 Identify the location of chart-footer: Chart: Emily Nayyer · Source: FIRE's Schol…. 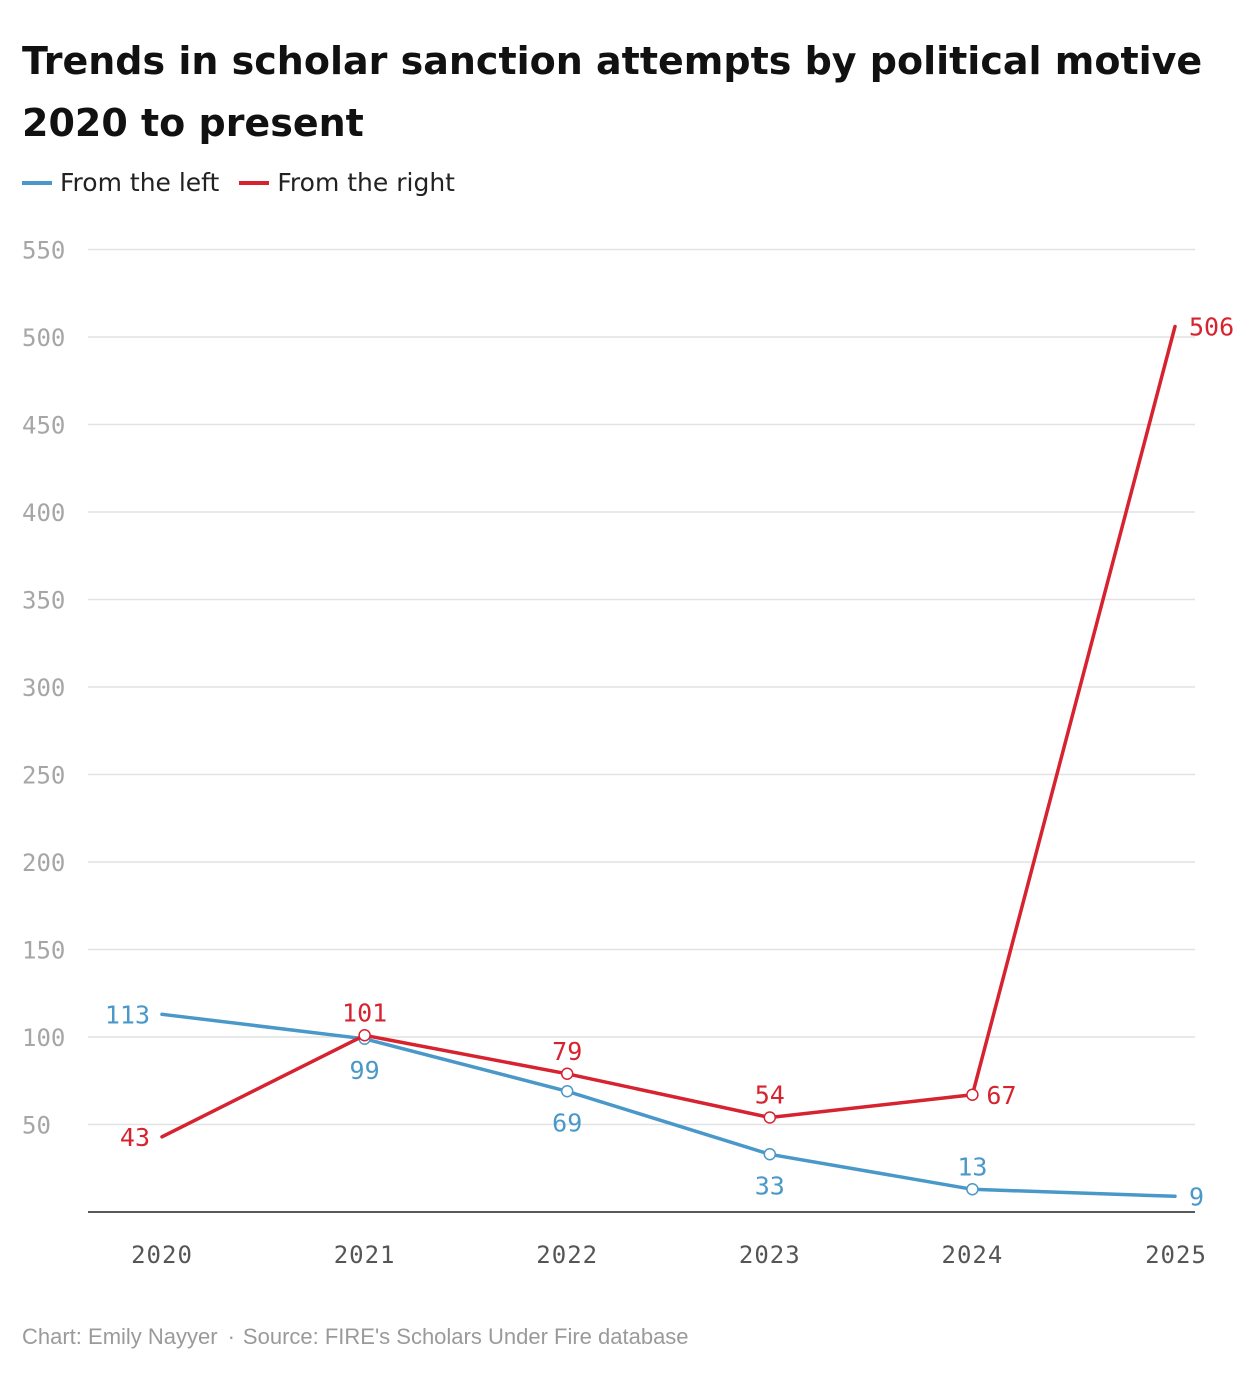
(355, 1337).